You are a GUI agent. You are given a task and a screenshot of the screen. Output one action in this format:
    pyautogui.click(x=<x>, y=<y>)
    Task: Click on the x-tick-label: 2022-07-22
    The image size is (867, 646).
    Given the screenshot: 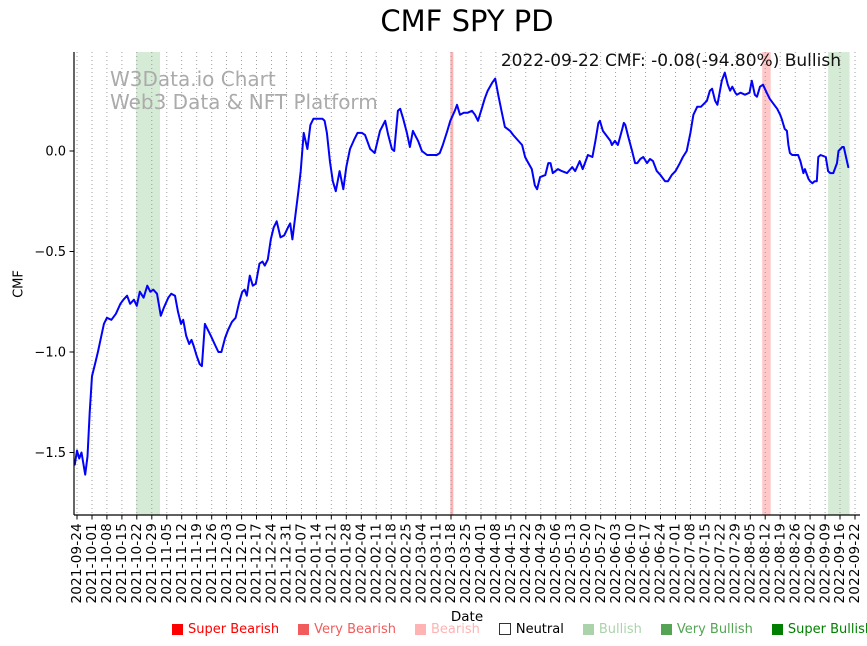 What is the action you would take?
    pyautogui.click(x=721, y=563)
    